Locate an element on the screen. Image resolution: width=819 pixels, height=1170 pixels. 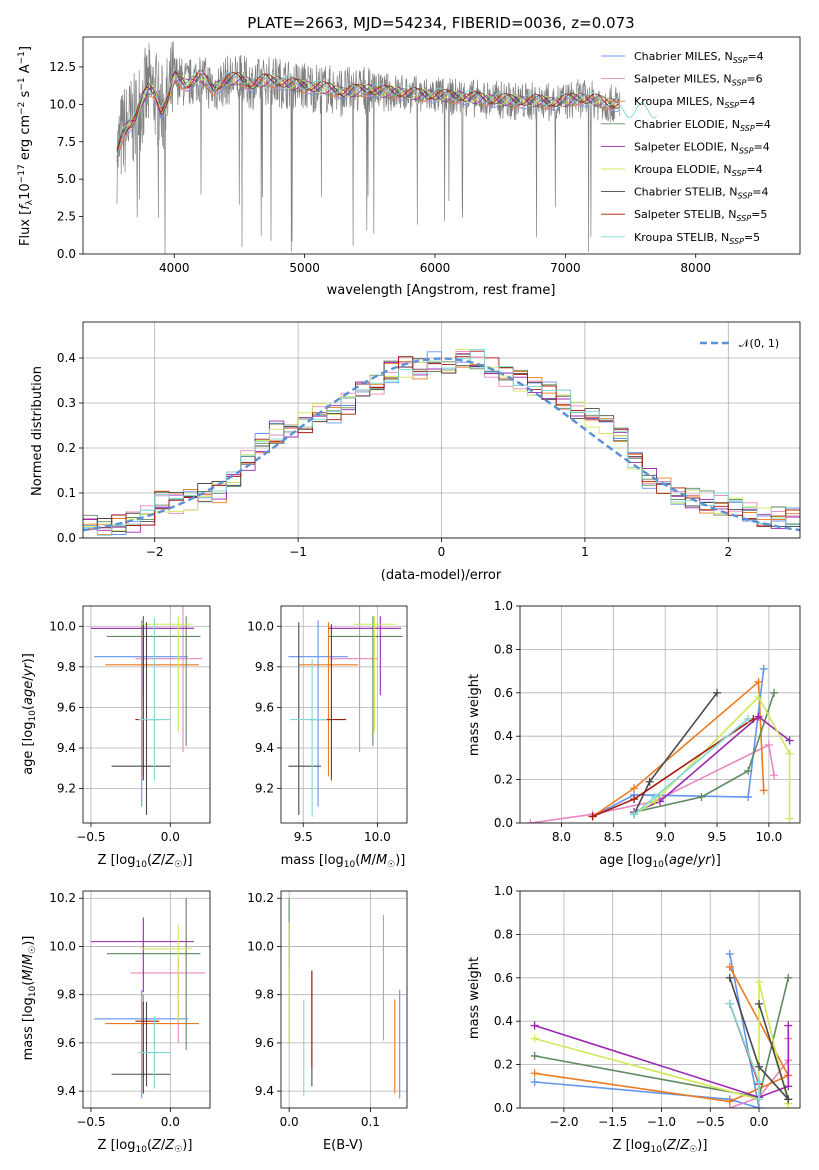
ticks: 4000 5000 6000 7000 8000 0.0 2.5 5.0 7.5 10.0 12.5 is located at coordinates (380, 167).